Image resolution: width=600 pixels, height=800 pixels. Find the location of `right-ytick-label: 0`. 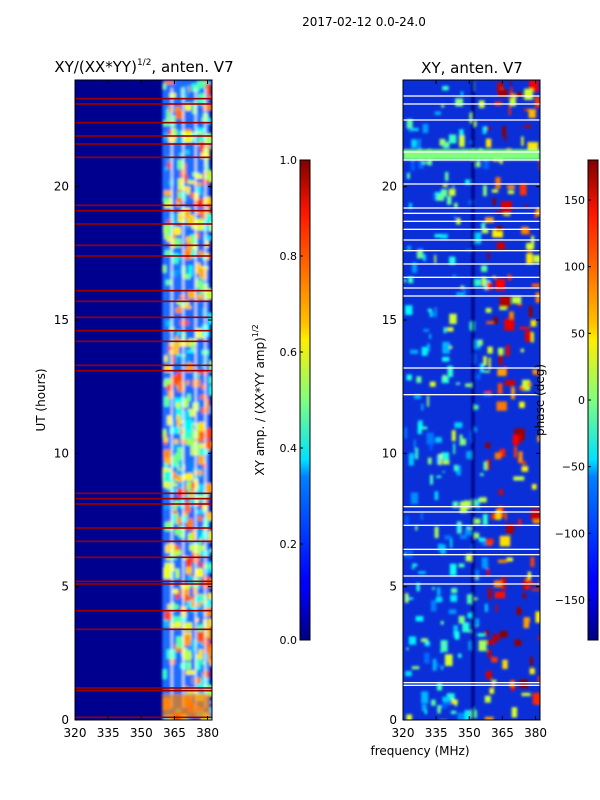

right-ytick-label: 0 is located at coordinates (393, 720).